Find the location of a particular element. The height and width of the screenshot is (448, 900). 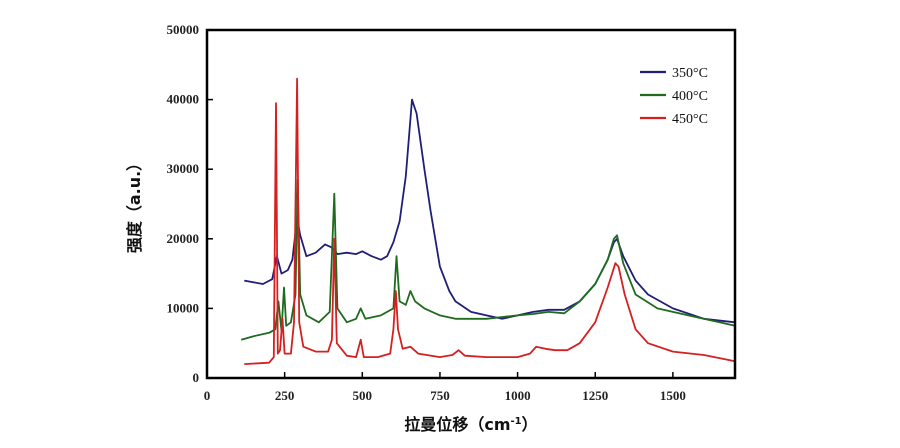

legend: 350°C 400°C 450°C is located at coordinates (674, 96).